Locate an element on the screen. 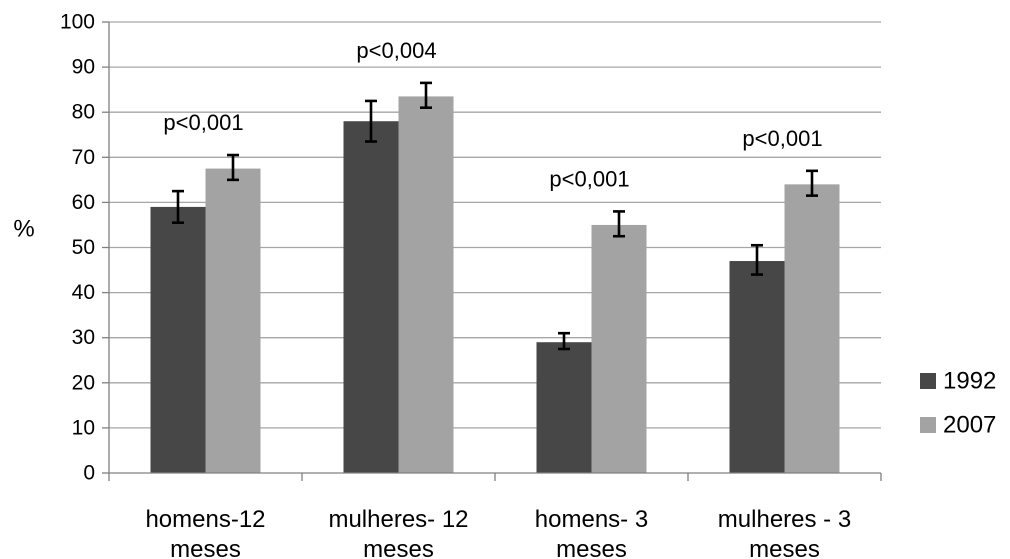  y-axis-label: % is located at coordinates (23, 229).